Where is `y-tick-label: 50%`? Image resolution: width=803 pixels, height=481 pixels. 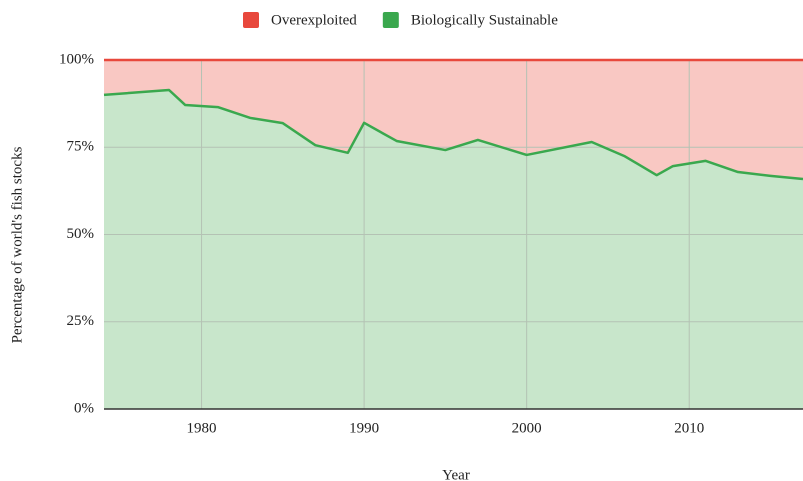 y-tick-label: 50% is located at coordinates (81, 234).